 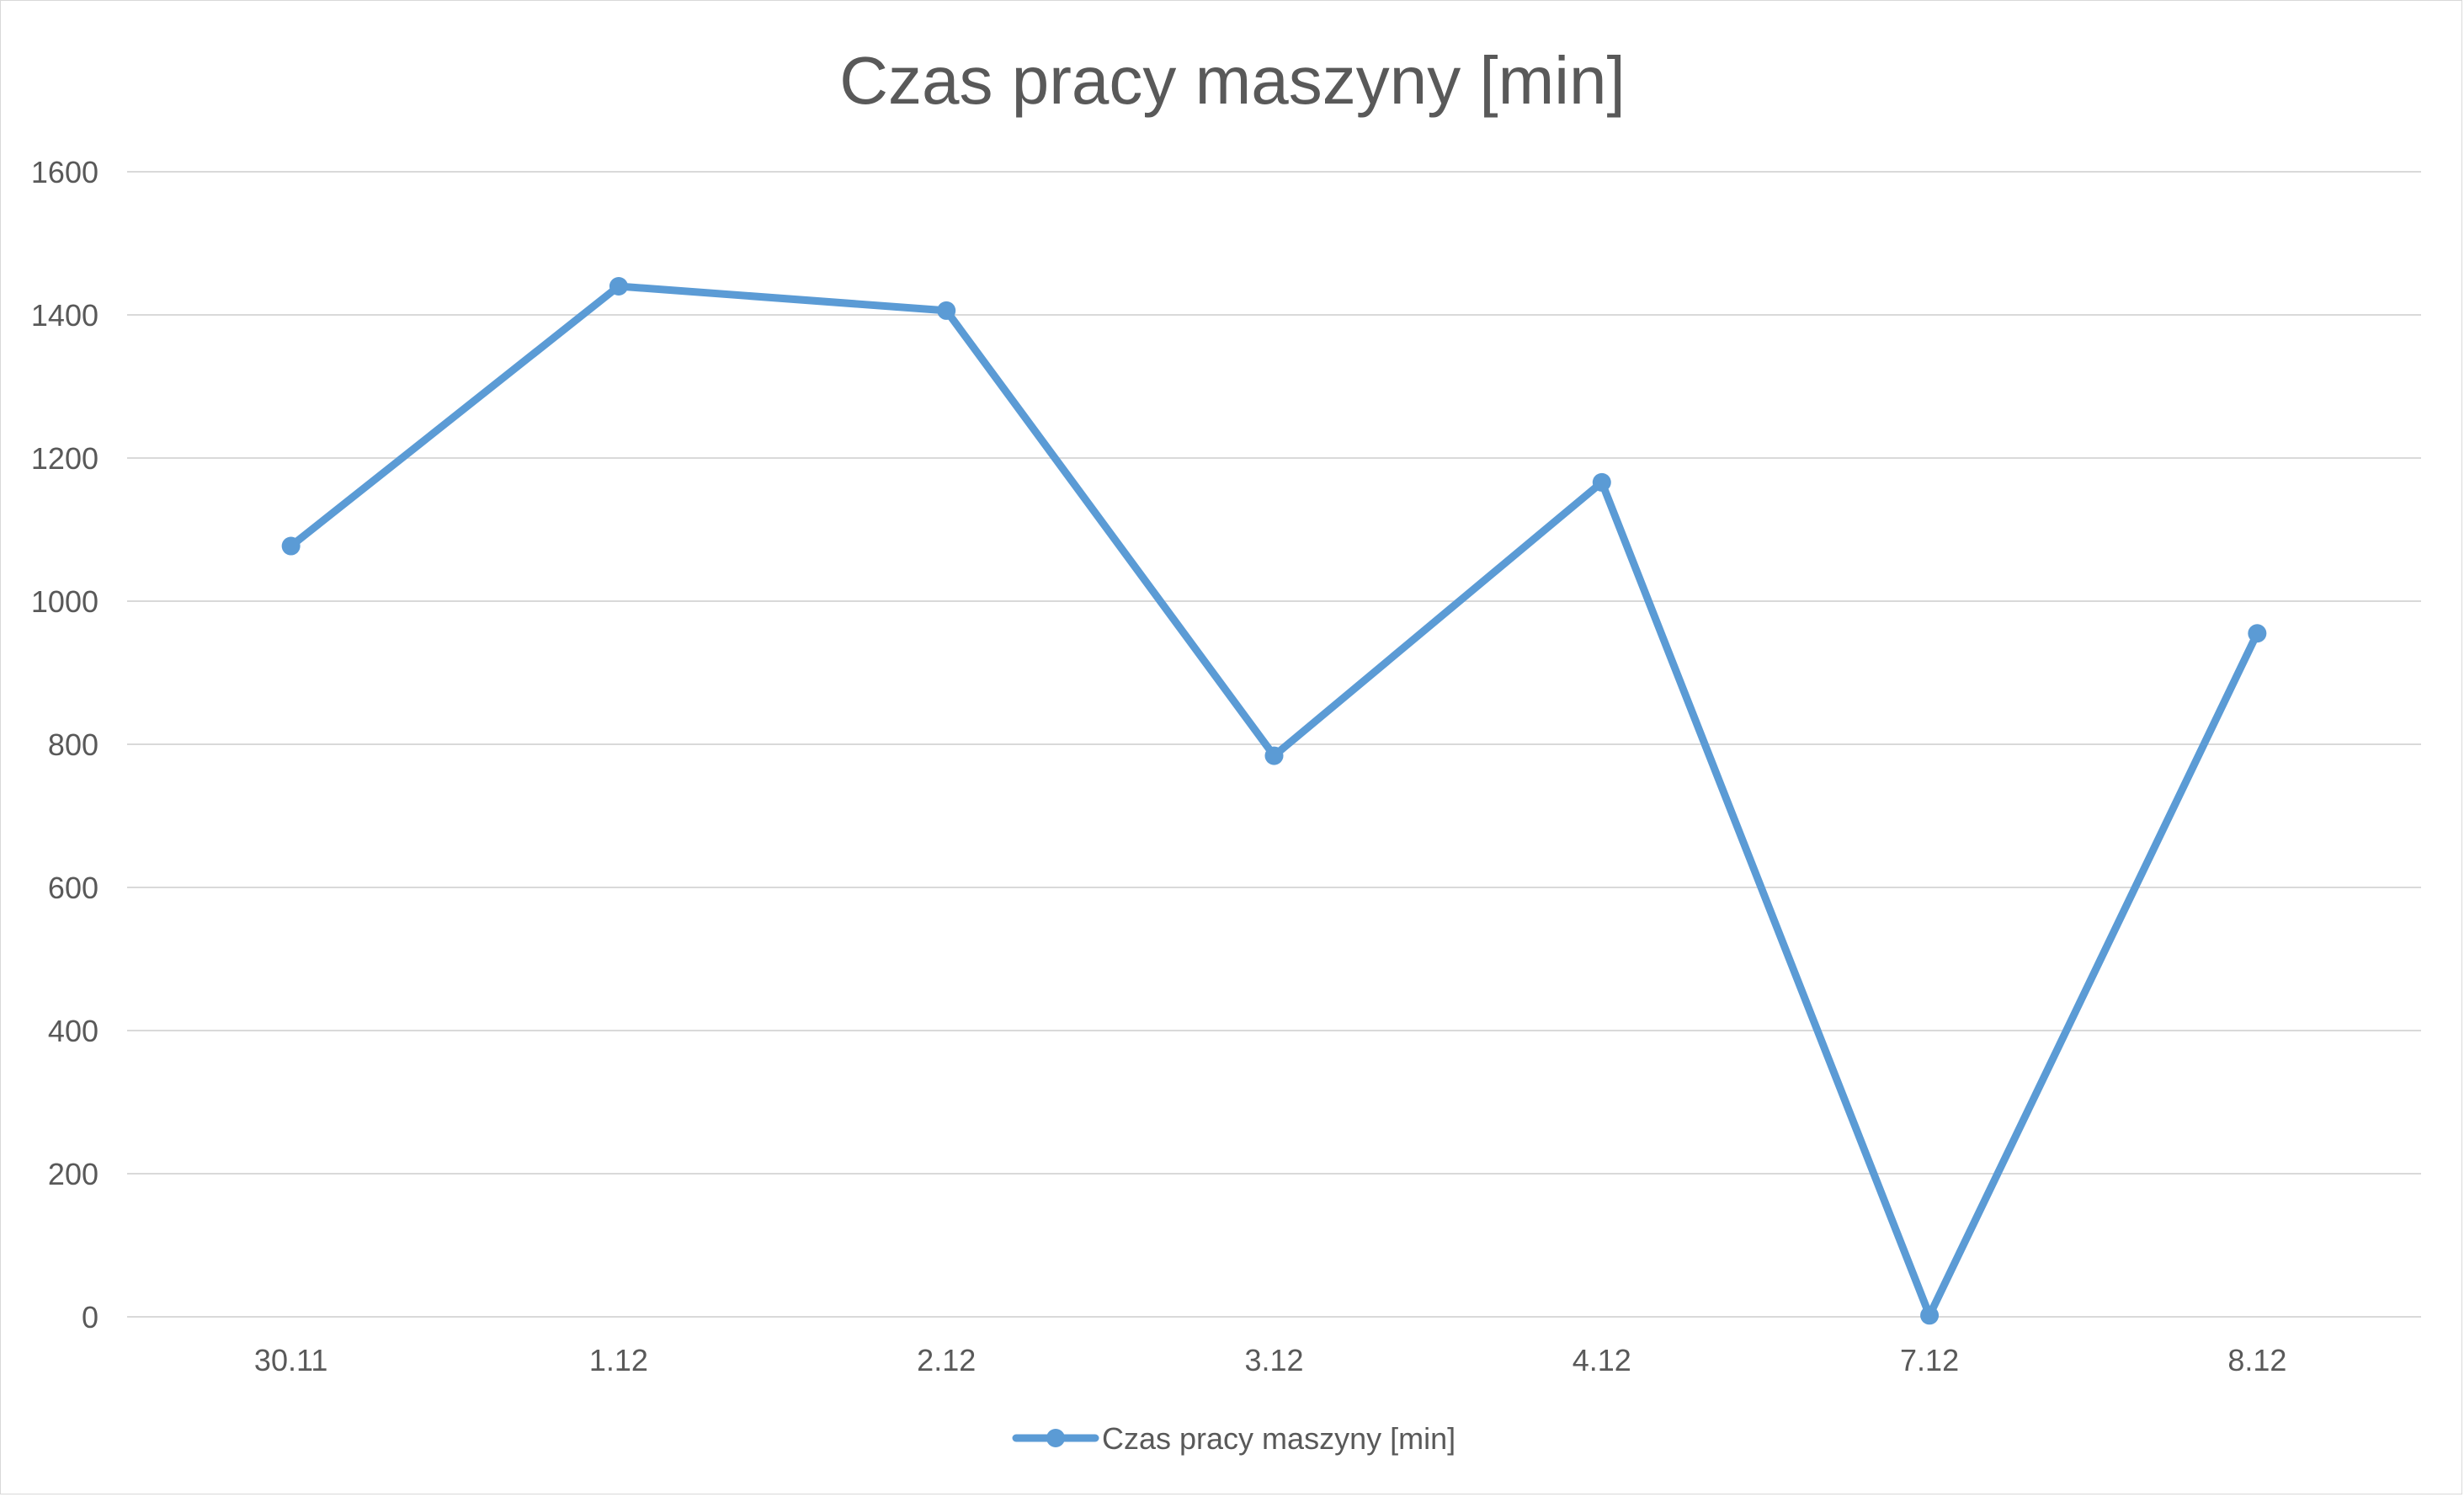 I want to click on y-tick-label: 1200, so click(x=64, y=458).